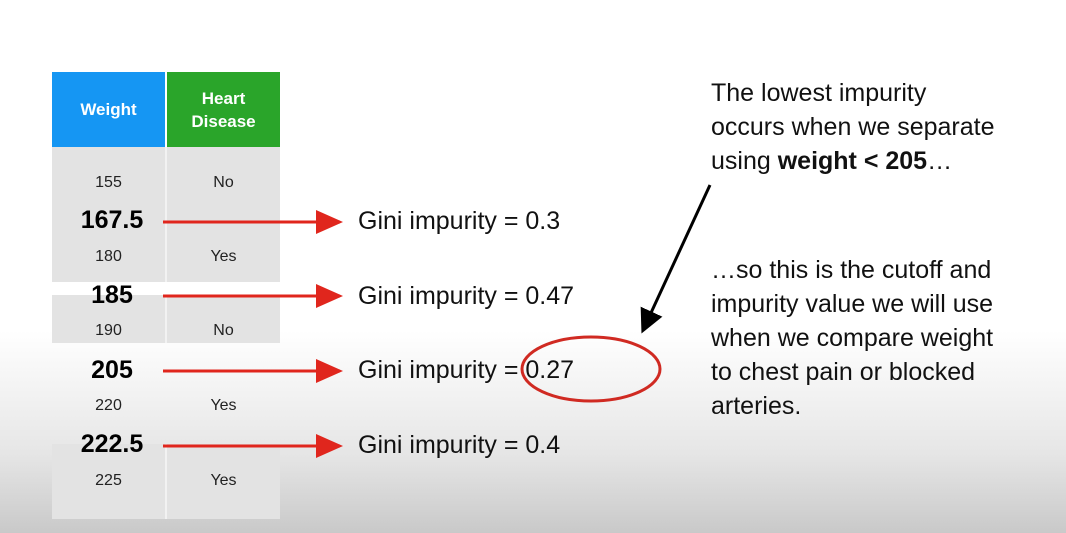 Image resolution: width=1066 pixels, height=533 pixels. What do you see at coordinates (591, 369) in the screenshot?
I see `highlight-circle` at bounding box center [591, 369].